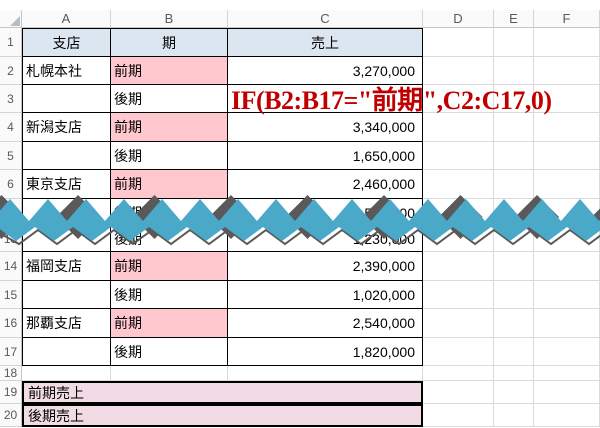 The image size is (600, 428). Describe the element at coordinates (11, 71) in the screenshot. I see `row-header-2: 2` at that location.